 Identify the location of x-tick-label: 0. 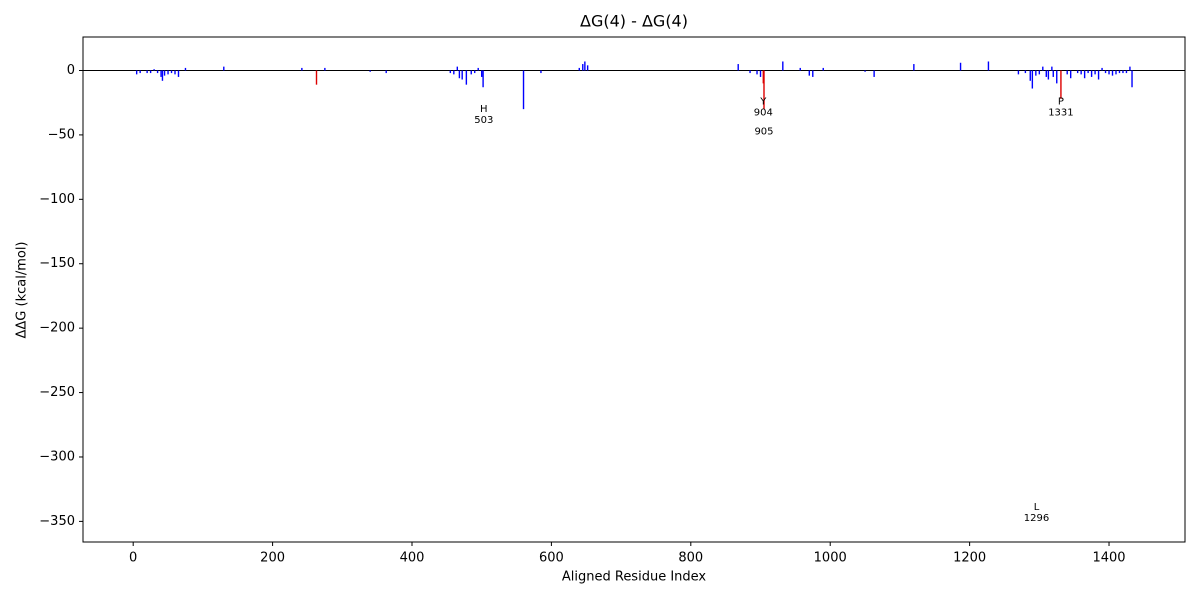
(133, 558).